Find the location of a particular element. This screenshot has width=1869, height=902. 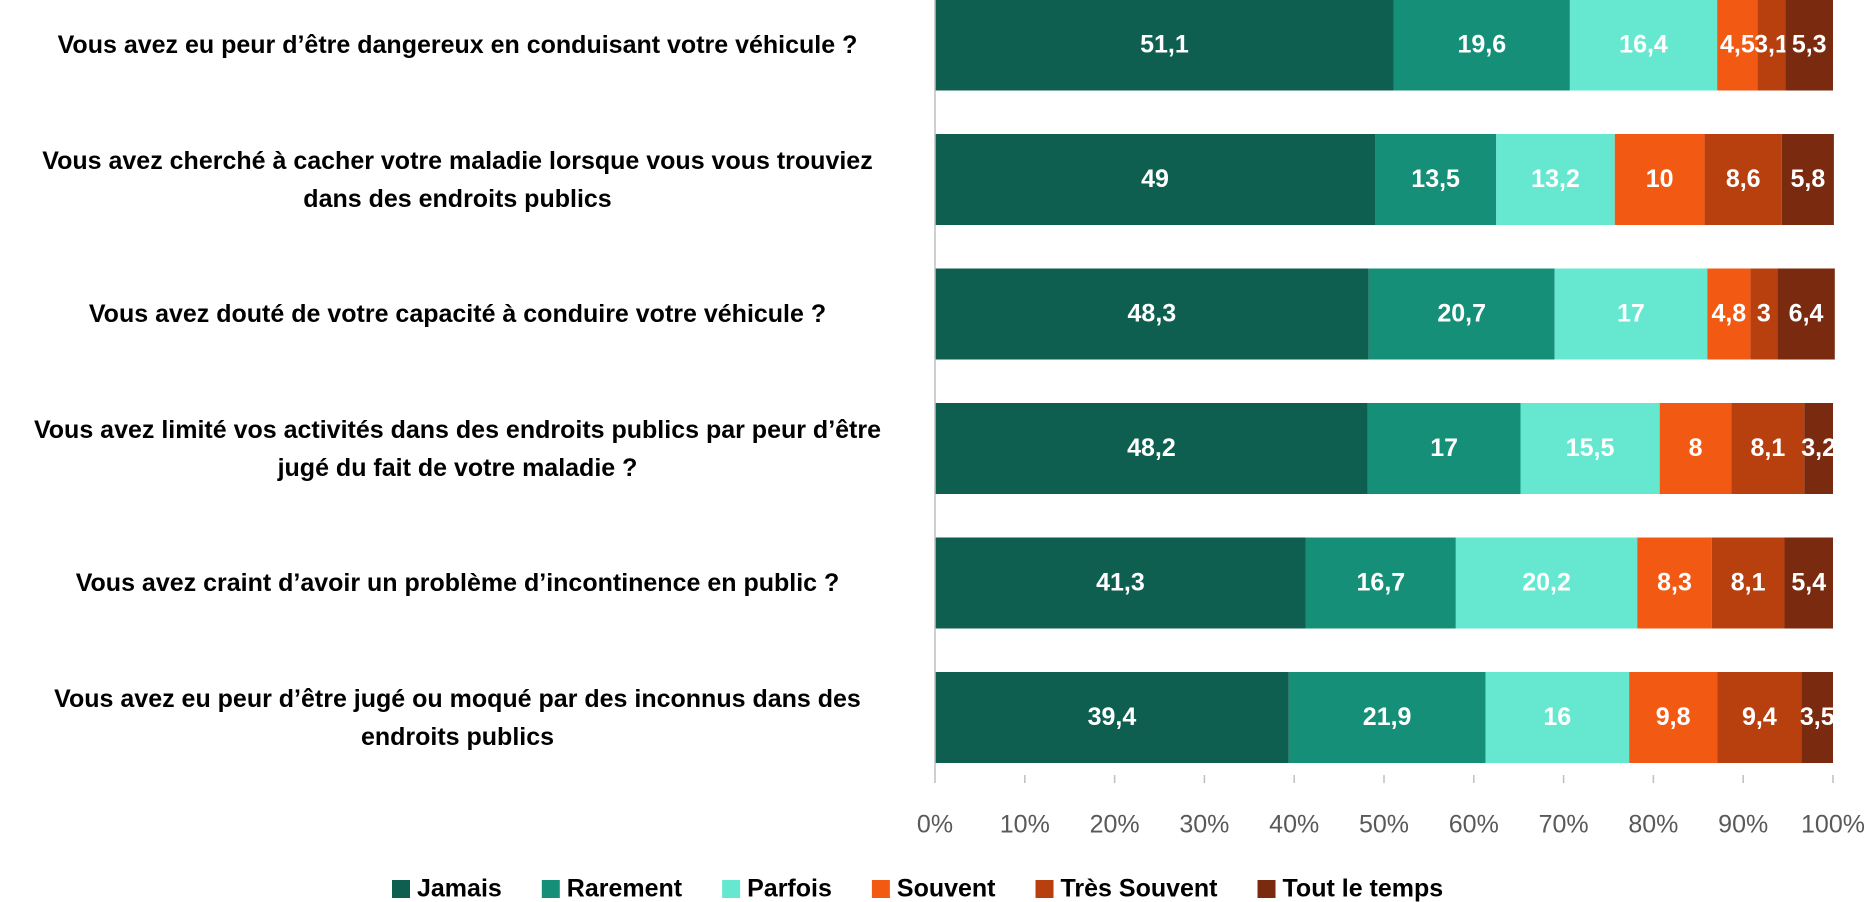

value-label: 48,2 is located at coordinates (1151, 448).